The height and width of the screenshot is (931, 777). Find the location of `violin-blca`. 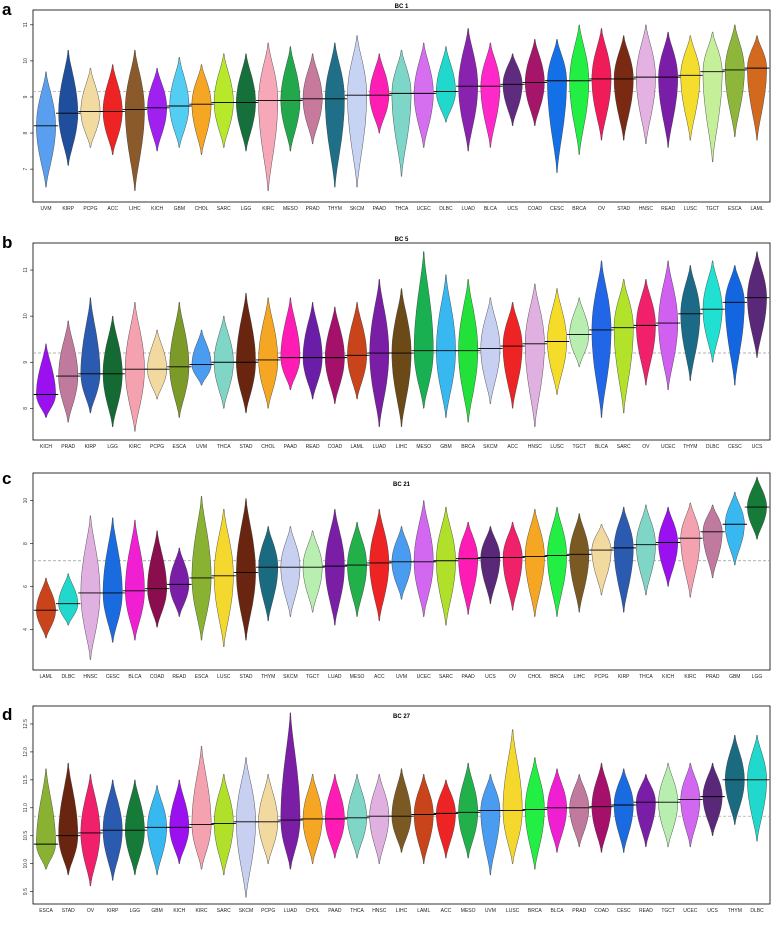

violin-blca is located at coordinates (134, 580).